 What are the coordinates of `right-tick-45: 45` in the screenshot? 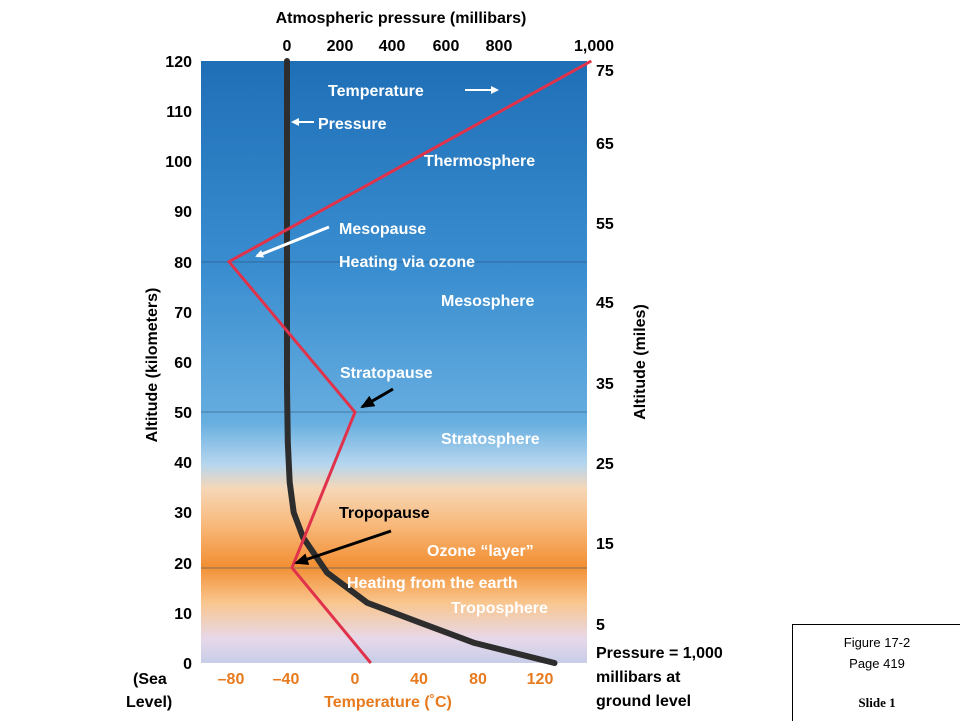 It's located at (605, 303).